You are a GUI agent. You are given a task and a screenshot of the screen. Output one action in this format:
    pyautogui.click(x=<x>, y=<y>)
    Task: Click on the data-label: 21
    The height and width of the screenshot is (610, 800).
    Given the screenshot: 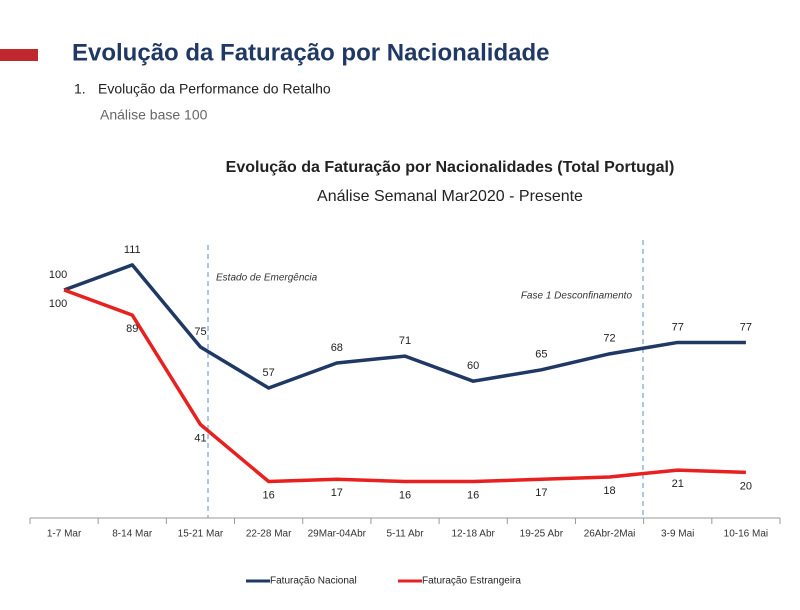 What is the action you would take?
    pyautogui.click(x=678, y=484)
    